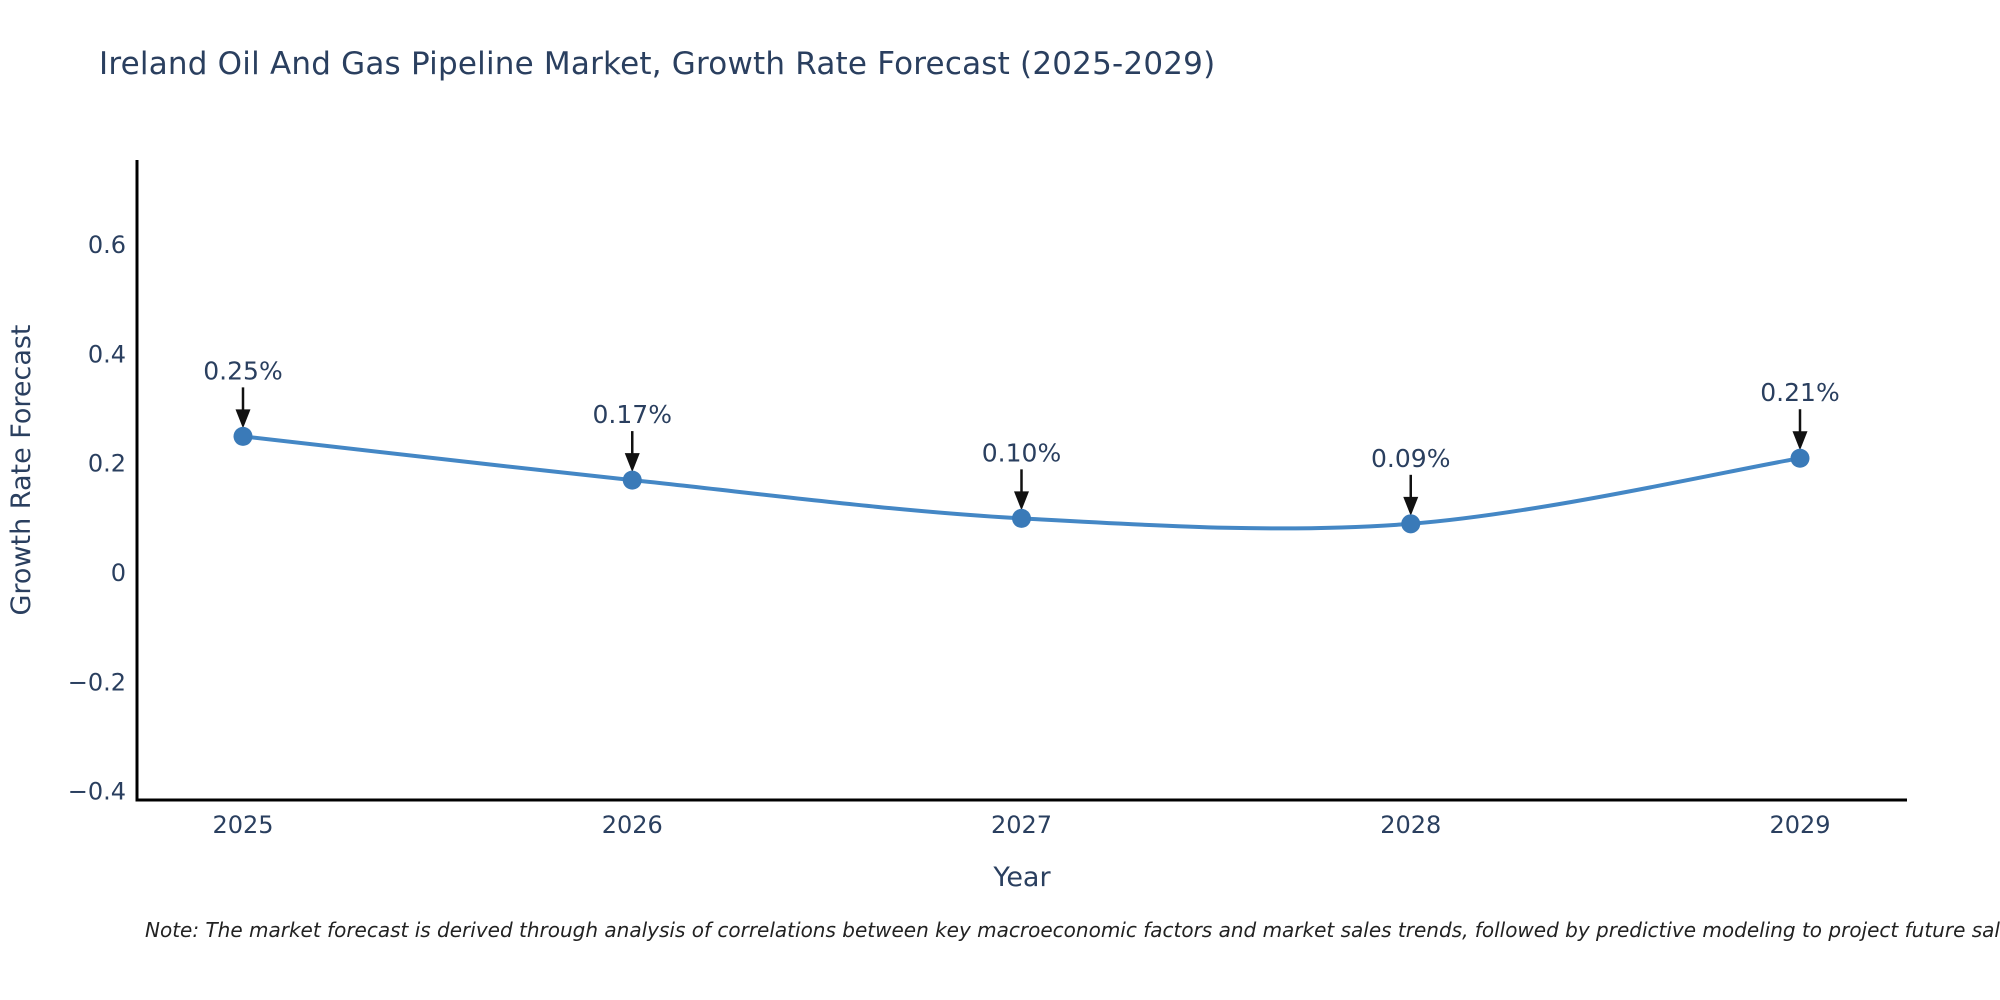 This screenshot has height=1000, width=2000. What do you see at coordinates (1410, 458) in the screenshot?
I see `data-point-label: 0.09%` at bounding box center [1410, 458].